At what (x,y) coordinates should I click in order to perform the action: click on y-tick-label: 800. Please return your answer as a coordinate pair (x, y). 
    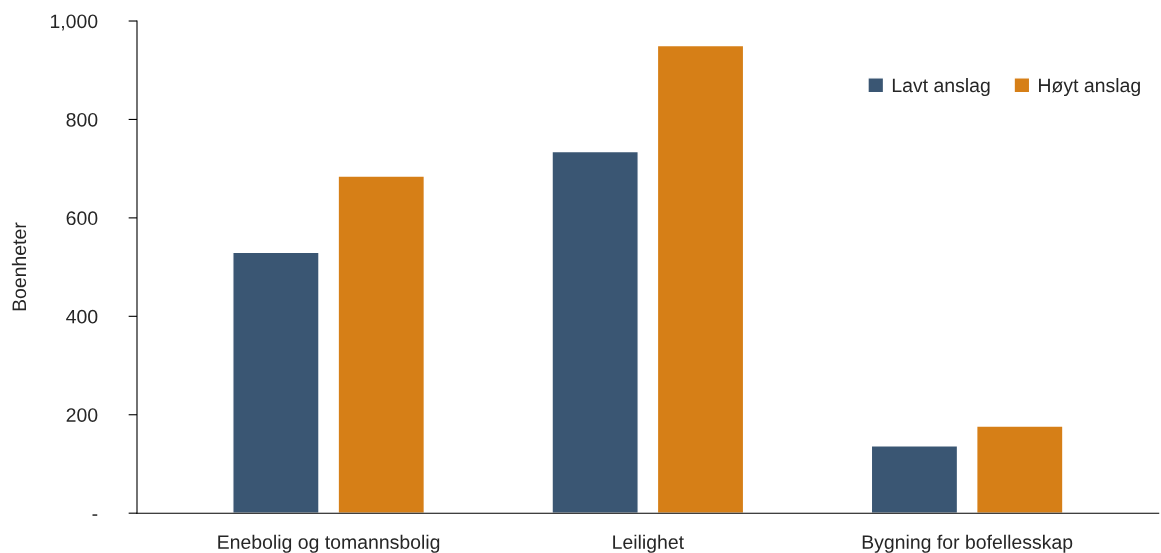
    Looking at the image, I should click on (82, 119).